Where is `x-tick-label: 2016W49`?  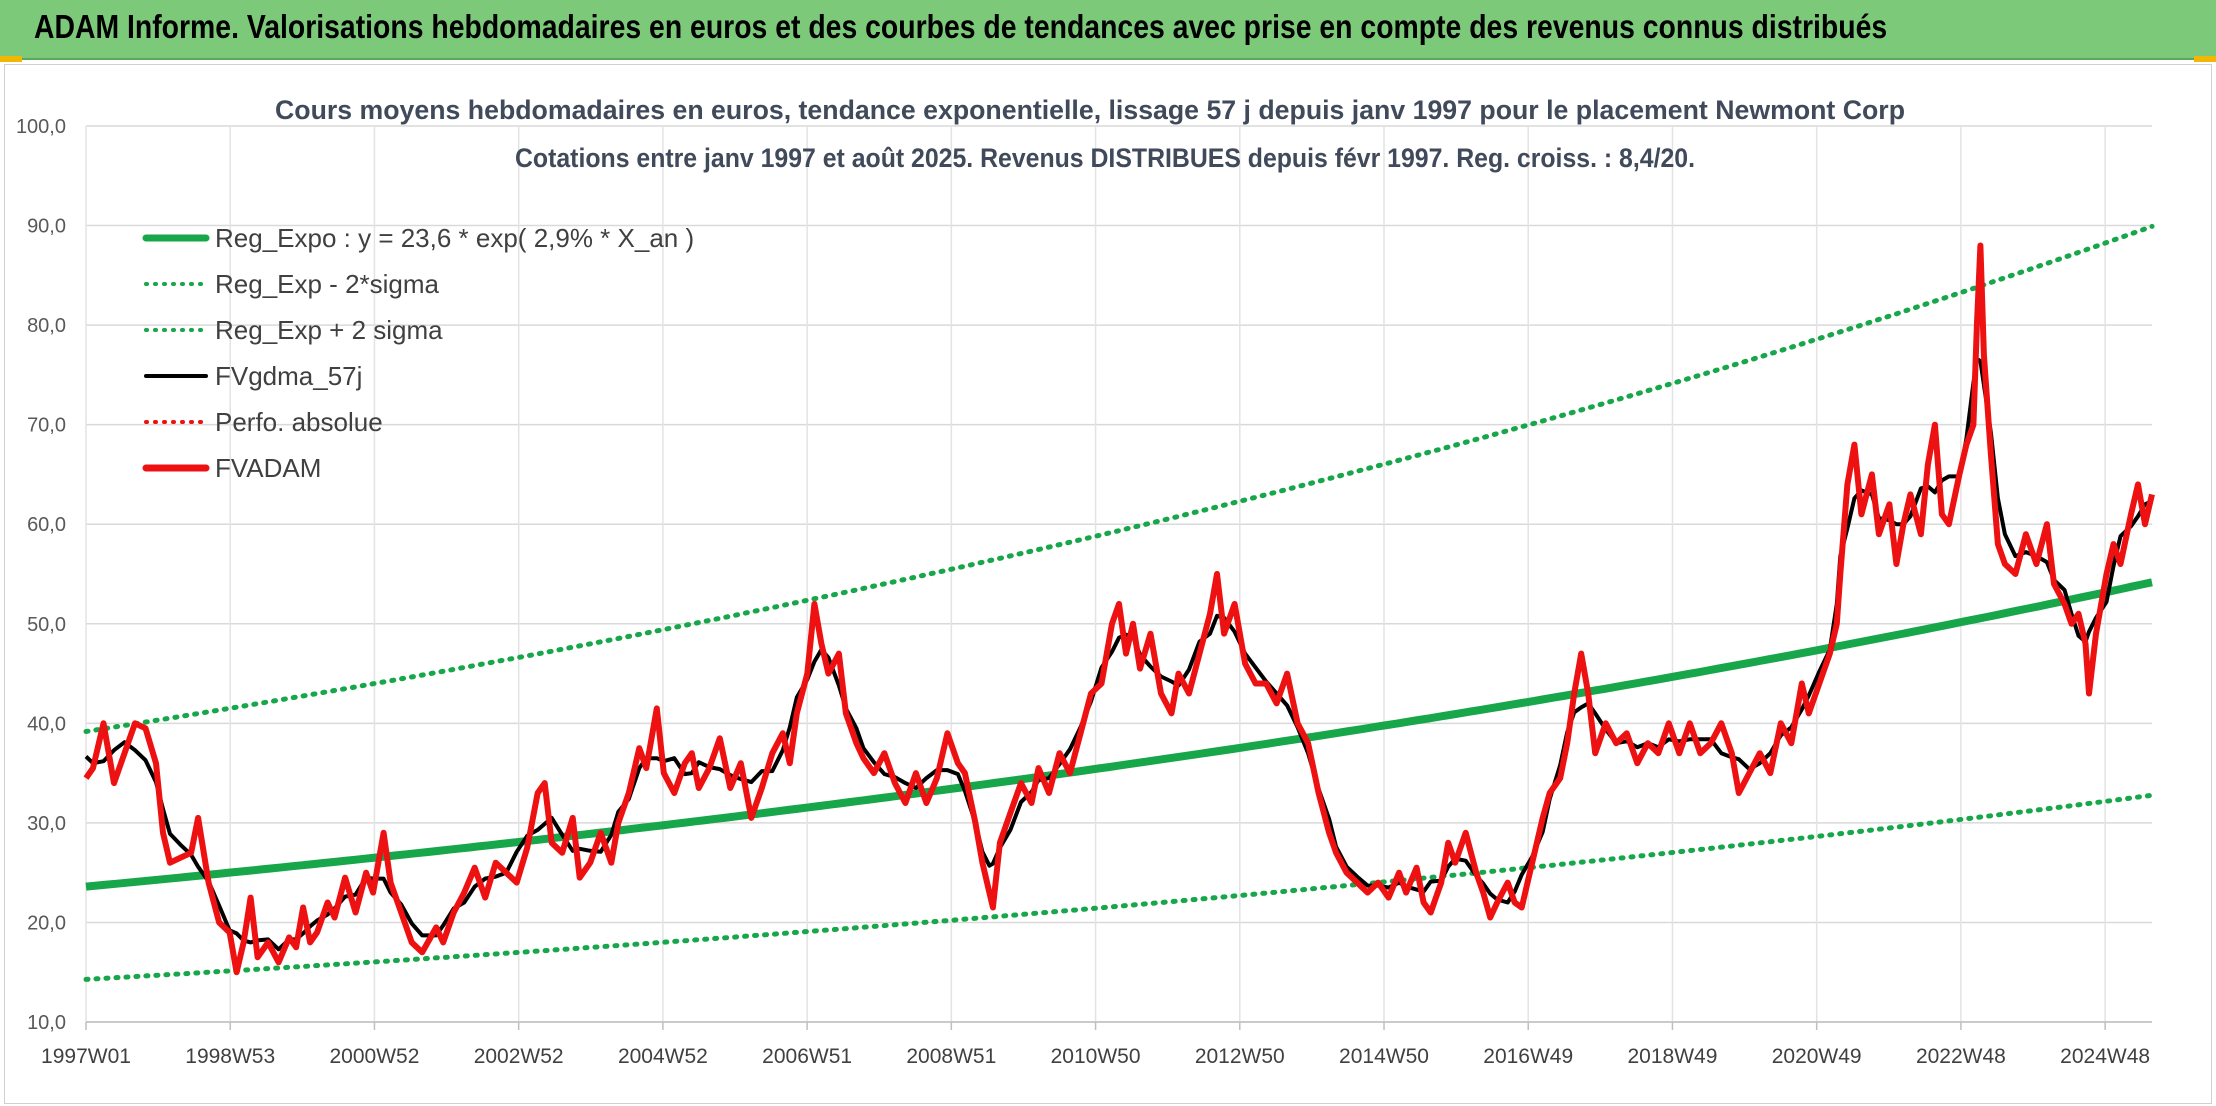 x-tick-label: 2016W49 is located at coordinates (1528, 1056).